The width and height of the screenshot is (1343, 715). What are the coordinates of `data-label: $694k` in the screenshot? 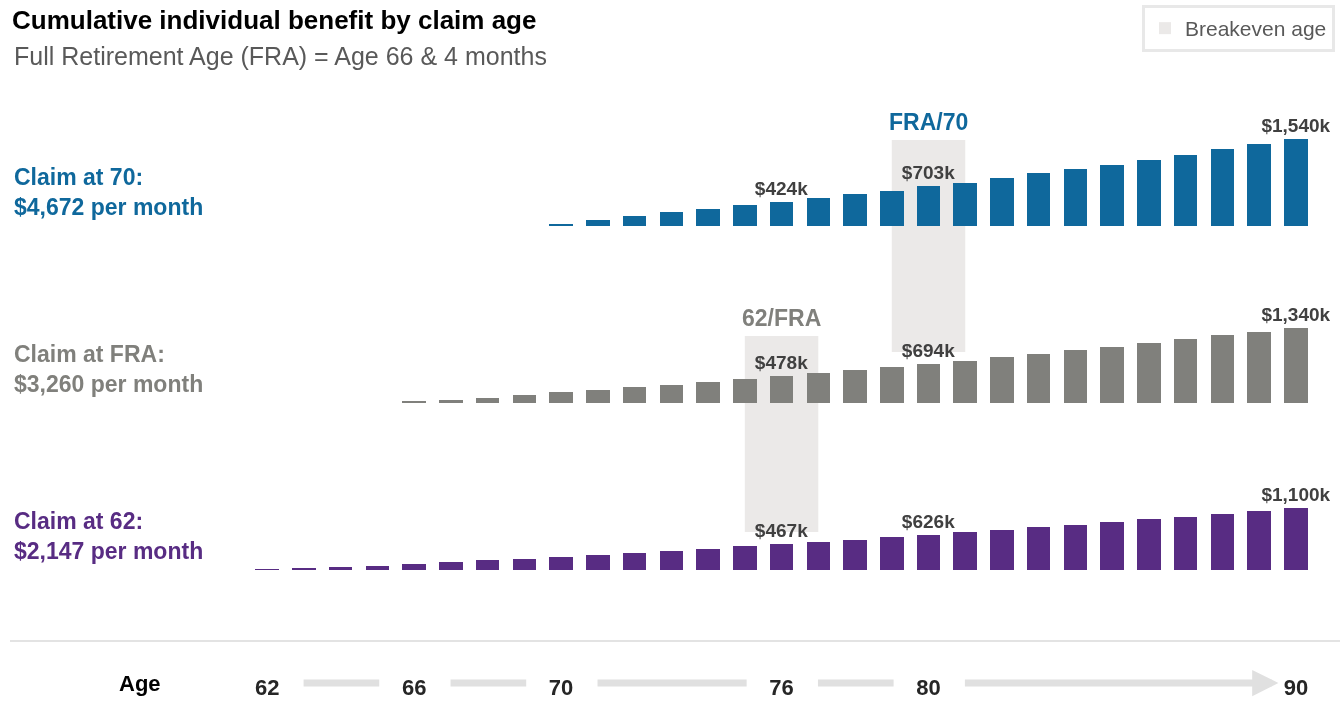 It's located at (928, 350).